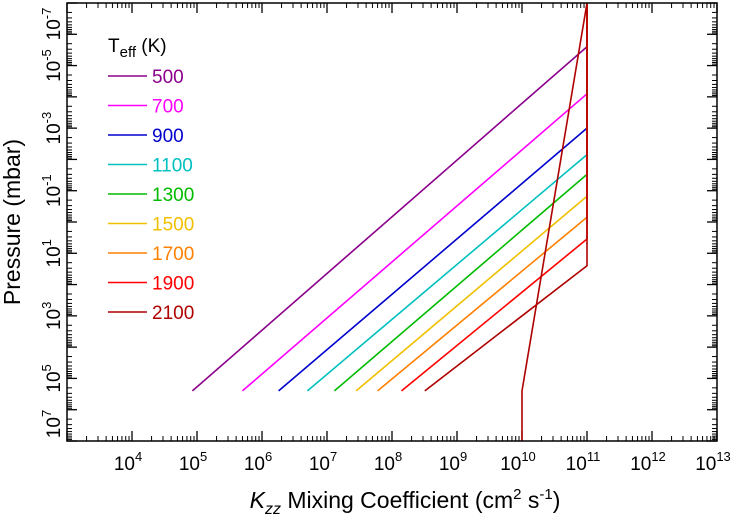 The width and height of the screenshot is (748, 522). I want to click on x-tick-exp: 4, so click(138, 456).